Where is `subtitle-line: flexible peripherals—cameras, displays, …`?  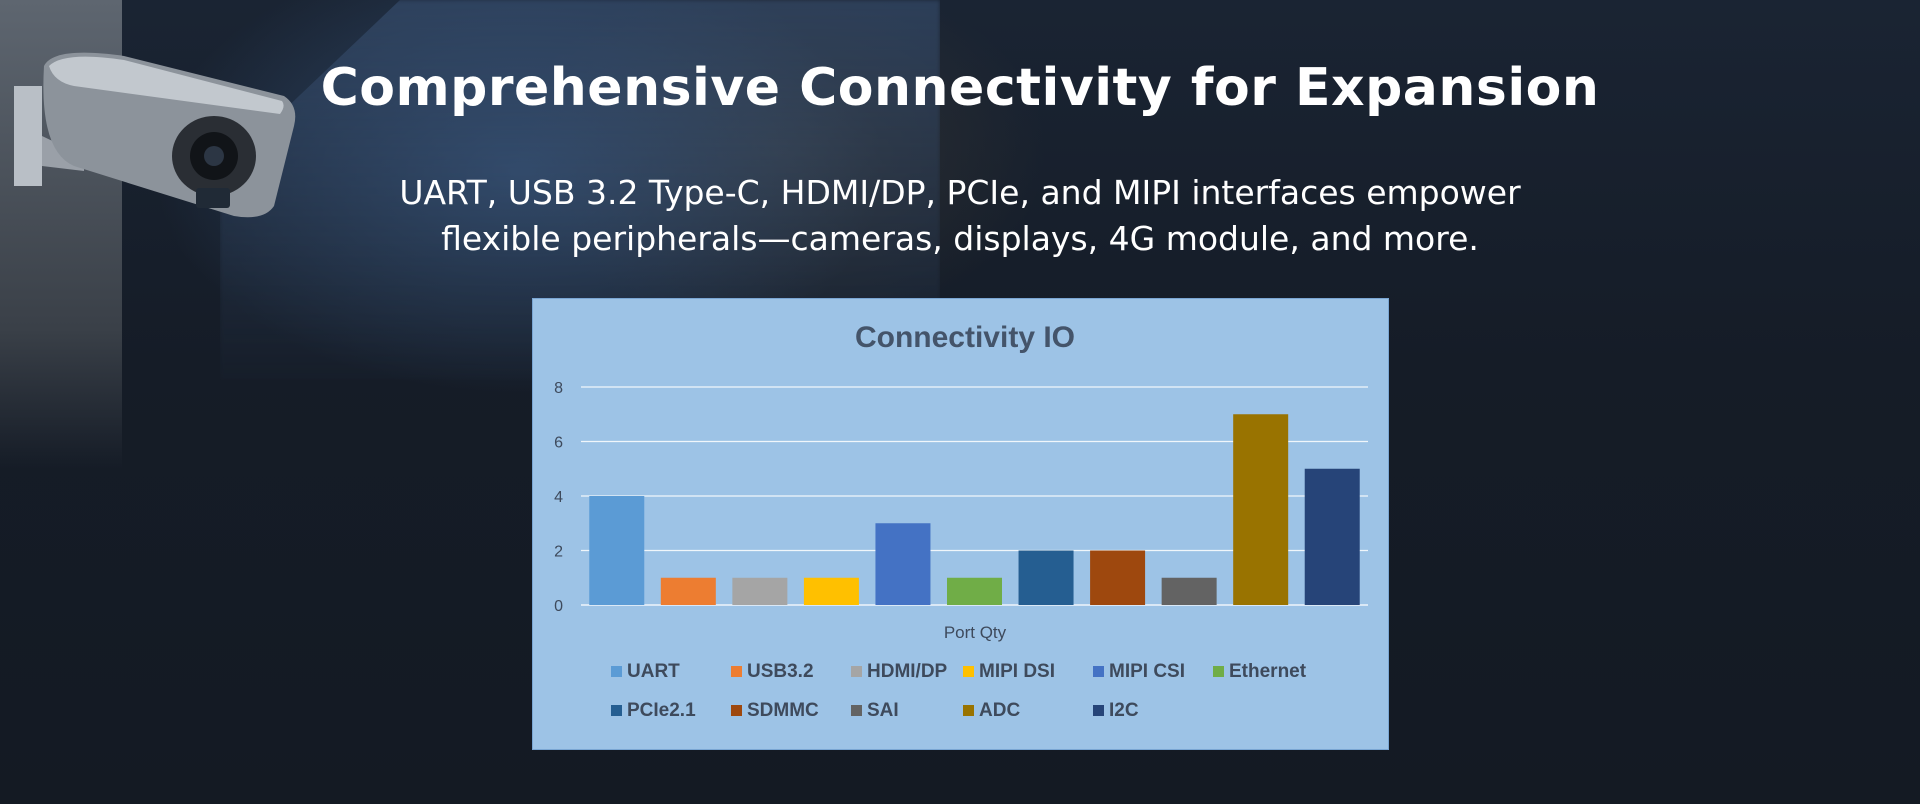
subtitle-line: flexible peripherals—cameras, displays, … is located at coordinates (960, 238).